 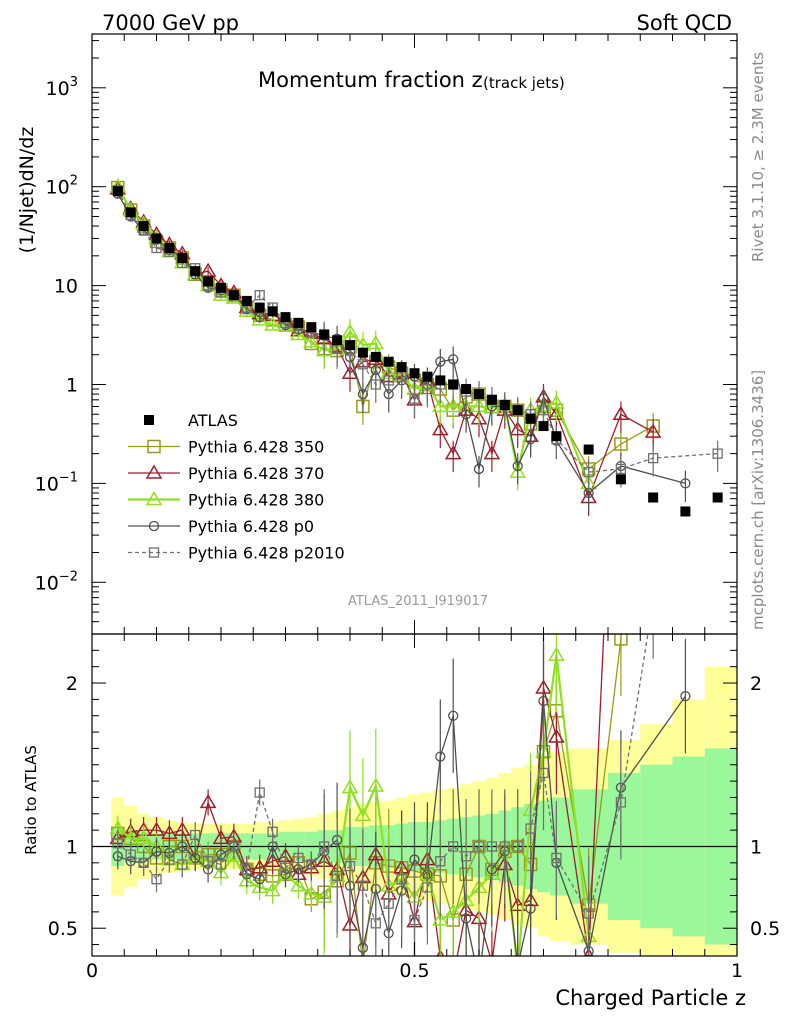 I want to click on rivet-version-label: Rivet 3.1.10, ≥ 2.3M events, so click(x=758, y=157).